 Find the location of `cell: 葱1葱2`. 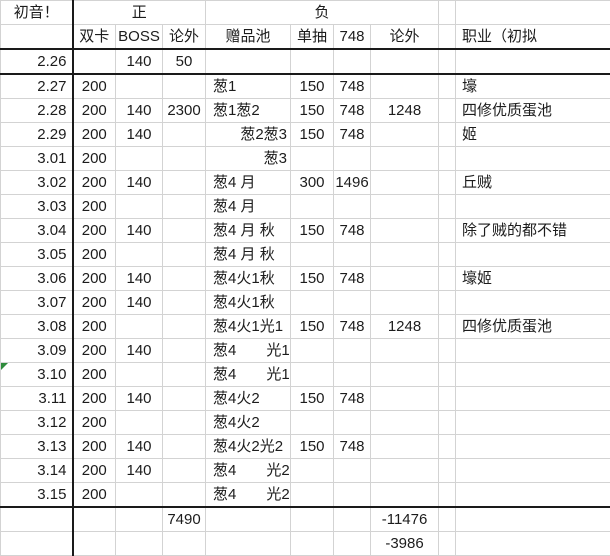

cell: 葱1葱2 is located at coordinates (248, 111).